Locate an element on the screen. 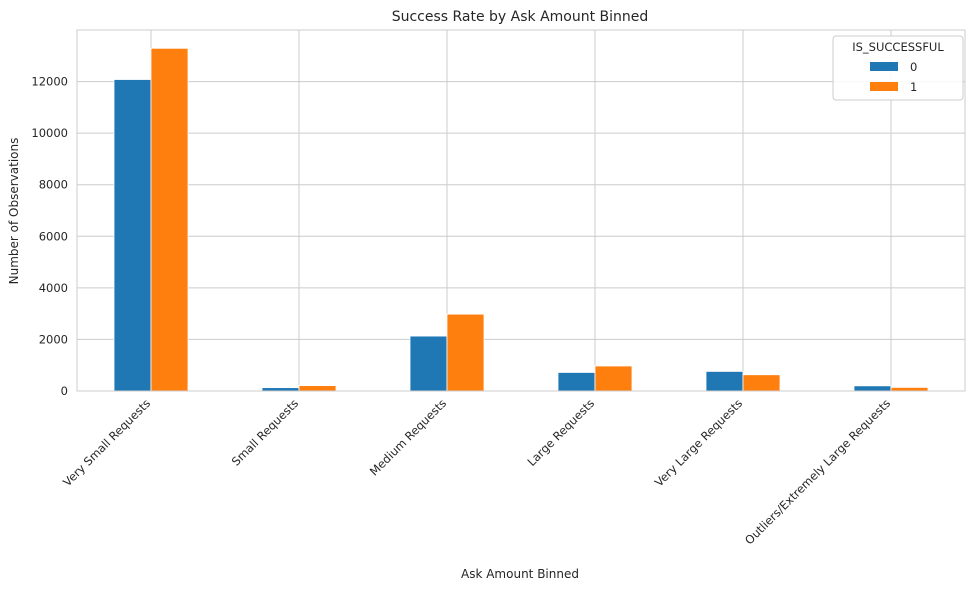 Image resolution: width=980 pixels, height=590 pixels. y-tick-label: 10000 is located at coordinates (49, 133).